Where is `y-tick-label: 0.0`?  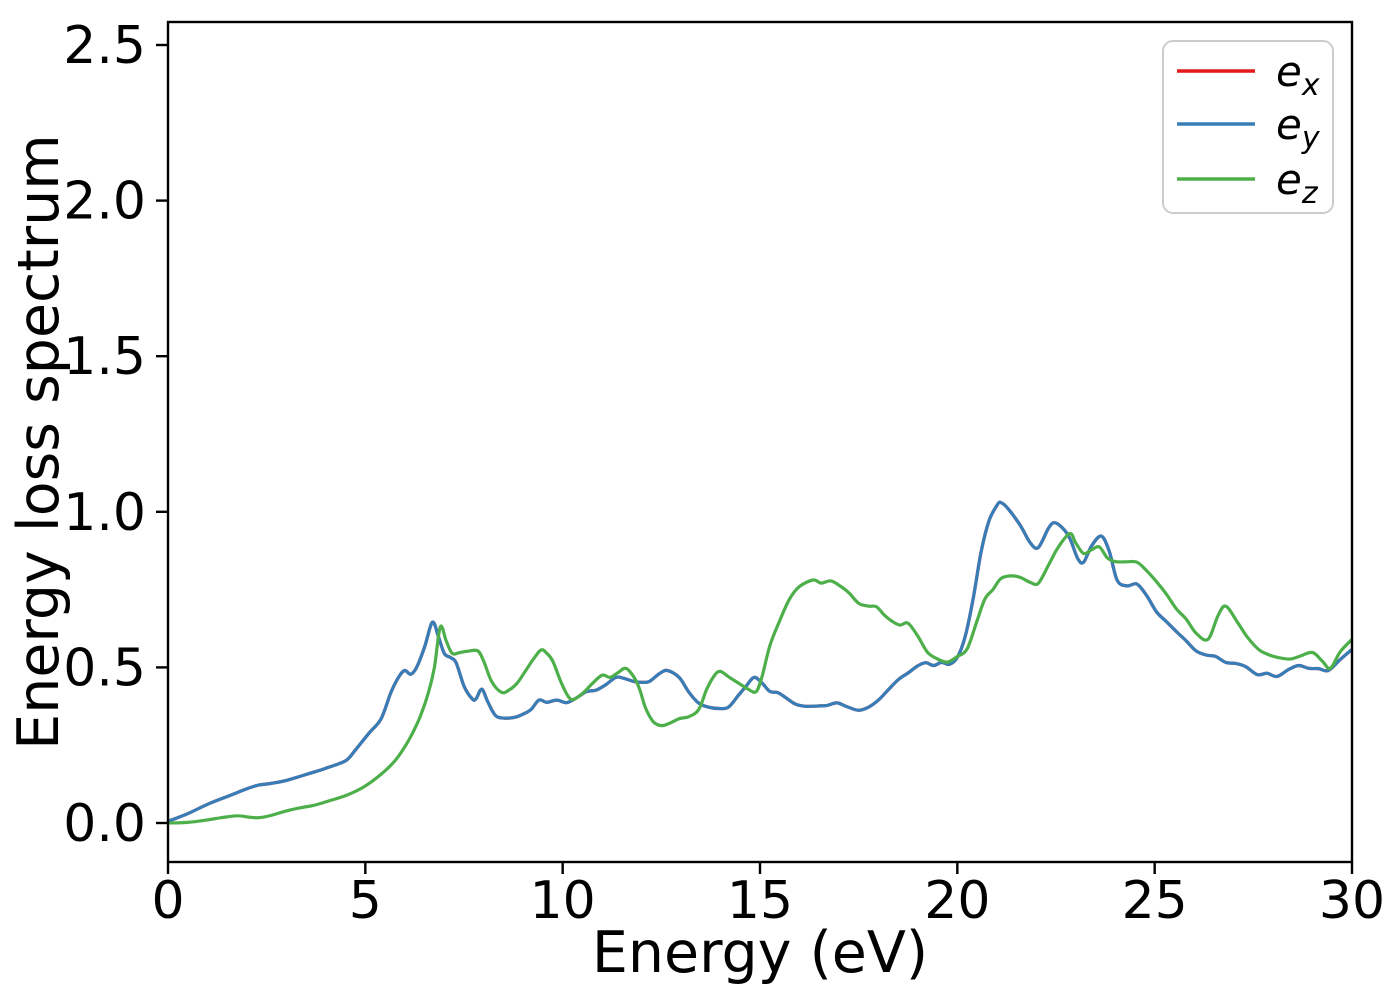 y-tick-label: 0.0 is located at coordinates (104, 824).